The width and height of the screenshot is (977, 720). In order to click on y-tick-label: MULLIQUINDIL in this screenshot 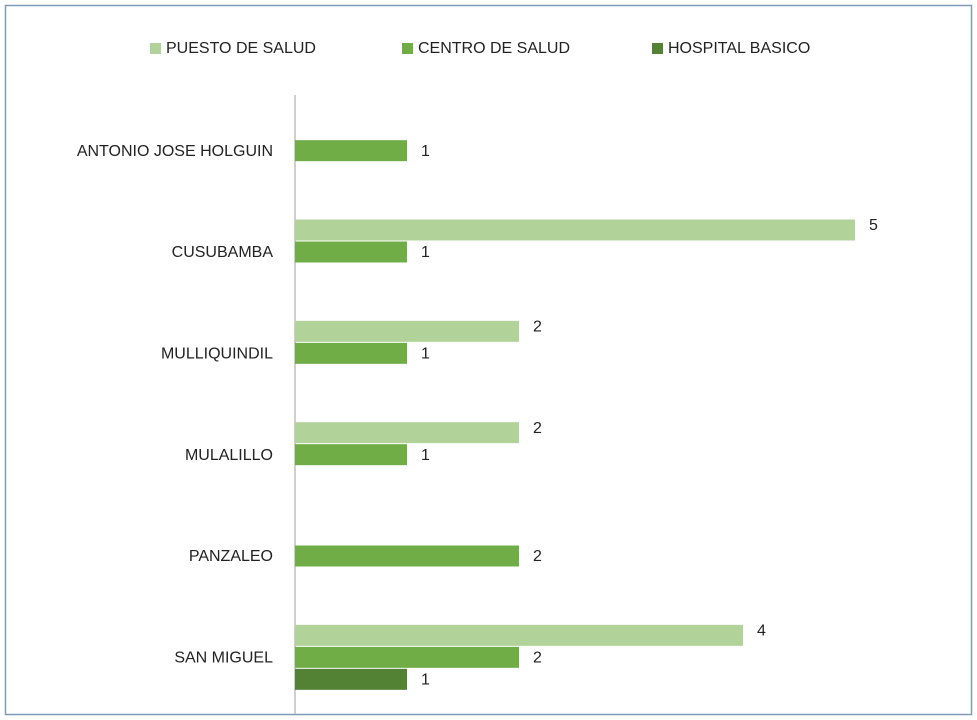, I will do `click(217, 354)`.